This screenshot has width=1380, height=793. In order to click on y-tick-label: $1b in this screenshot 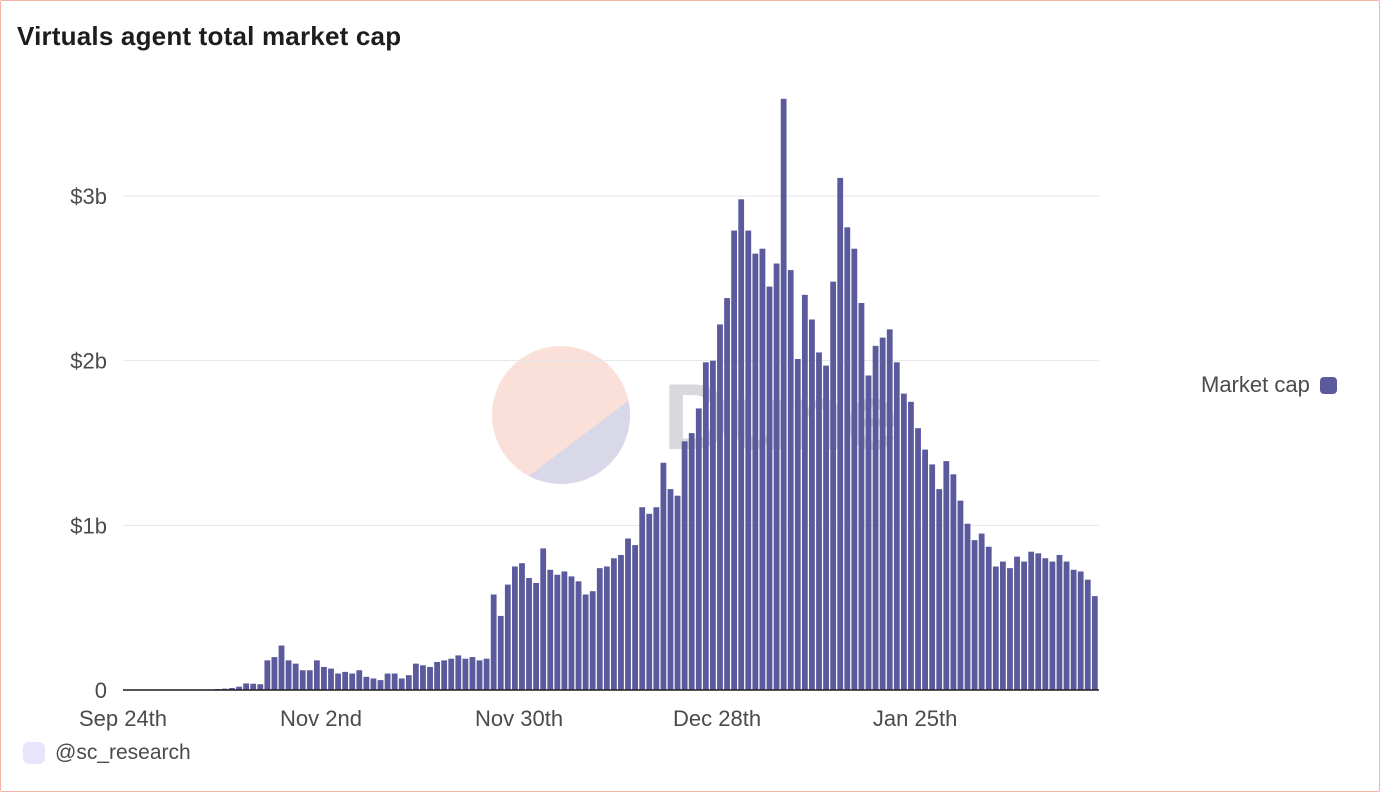, I will do `click(88, 525)`.